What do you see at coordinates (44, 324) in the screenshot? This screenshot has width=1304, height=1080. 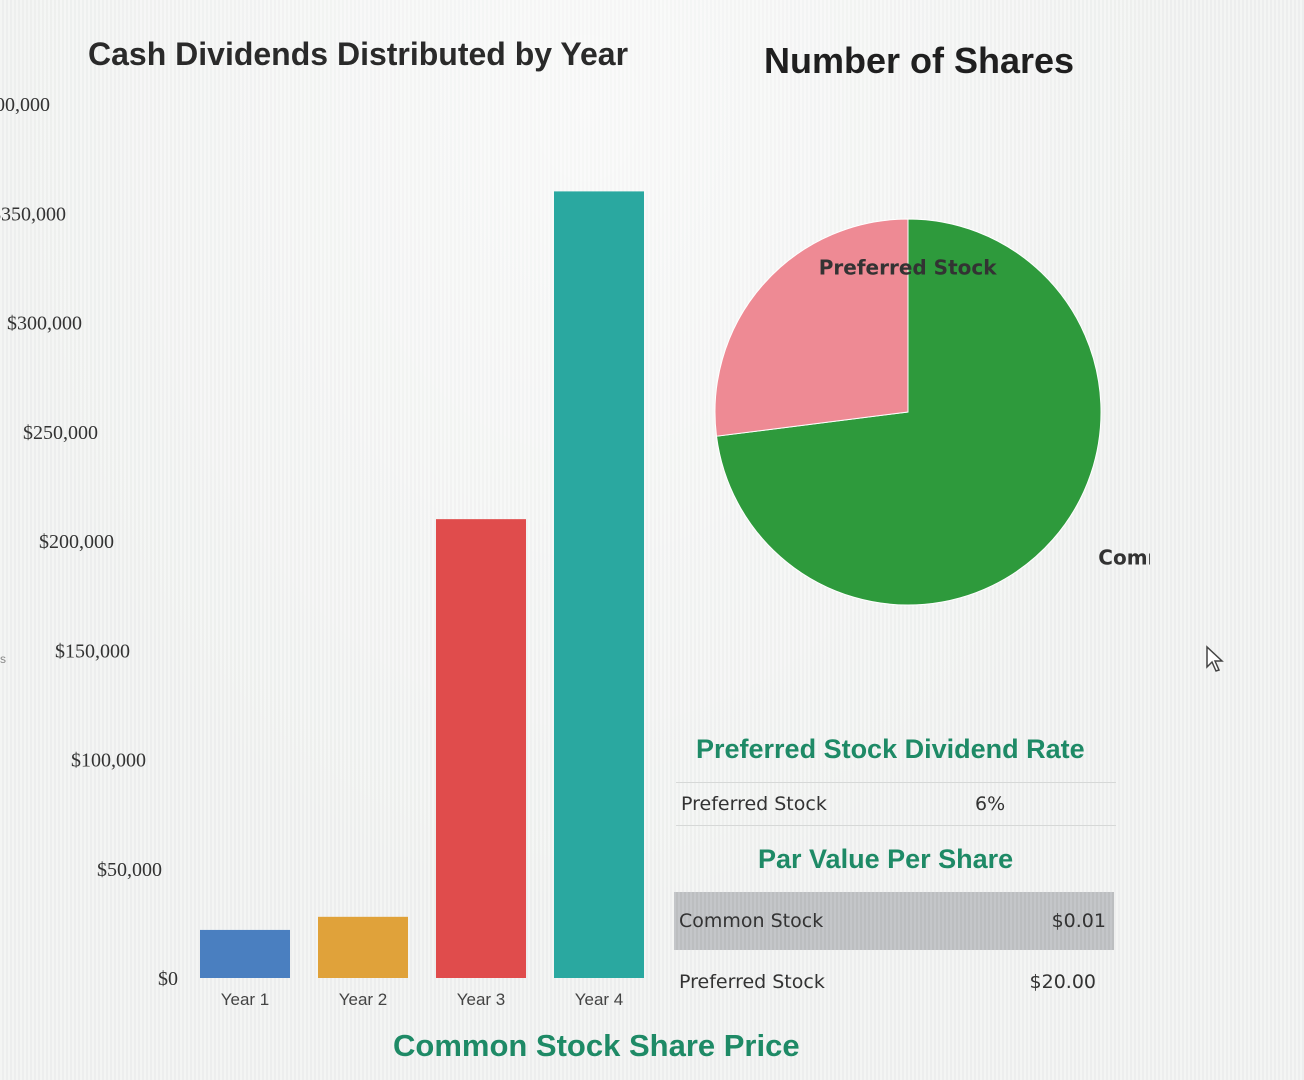 I see `y-tick-label: $300,000` at bounding box center [44, 324].